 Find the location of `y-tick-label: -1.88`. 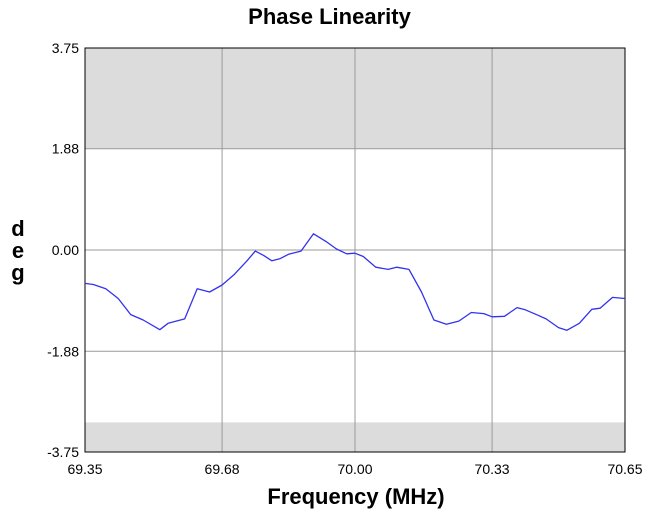

y-tick-label: -1.88 is located at coordinates (63, 351).